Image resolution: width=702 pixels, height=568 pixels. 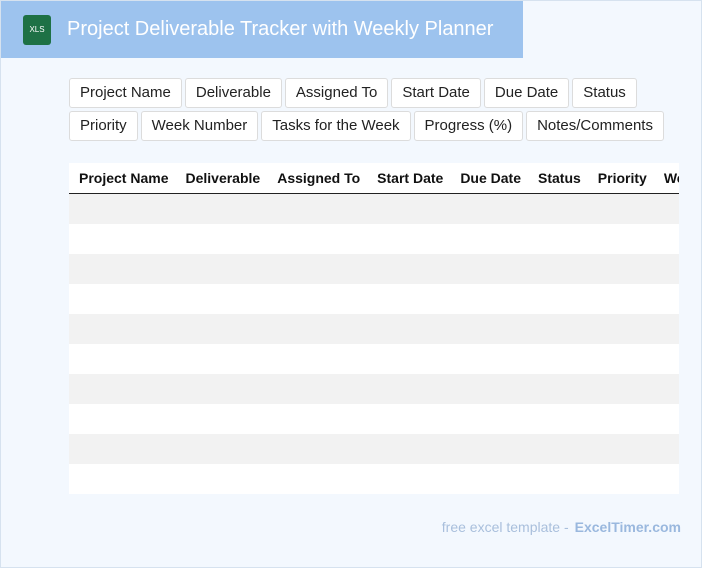 I want to click on field-chip: Assigned To, so click(x=336, y=93).